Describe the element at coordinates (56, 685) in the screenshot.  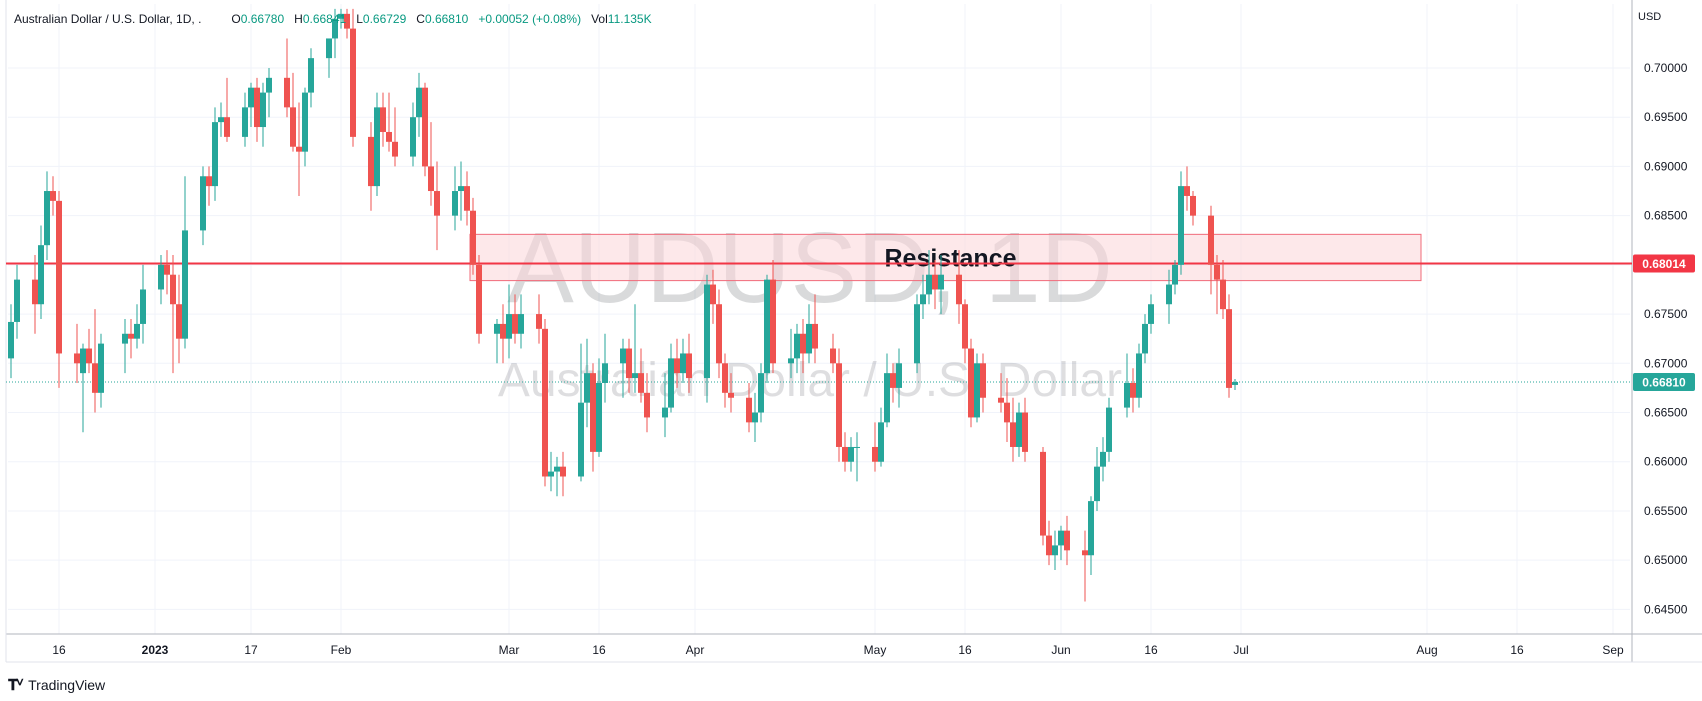
I see `tradingview-brand: 𝐓ⱽ TradingView` at that location.